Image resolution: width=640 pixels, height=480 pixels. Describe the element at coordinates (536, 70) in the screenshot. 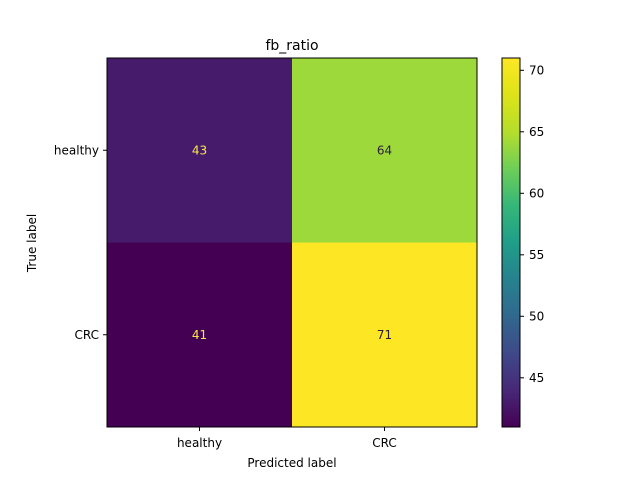

I see `colorbar-tick-label: 70` at that location.